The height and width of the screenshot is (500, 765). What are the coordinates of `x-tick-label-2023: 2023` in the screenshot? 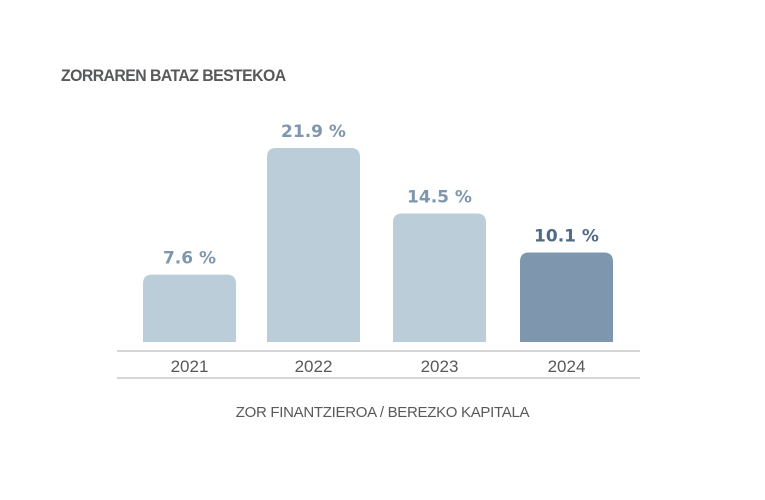 It's located at (440, 366).